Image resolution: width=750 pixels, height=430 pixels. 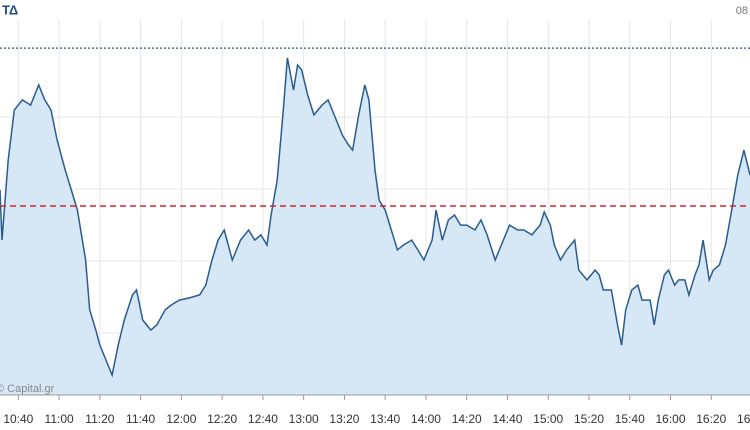 I want to click on x-tick-label: 13:00, so click(x=304, y=419).